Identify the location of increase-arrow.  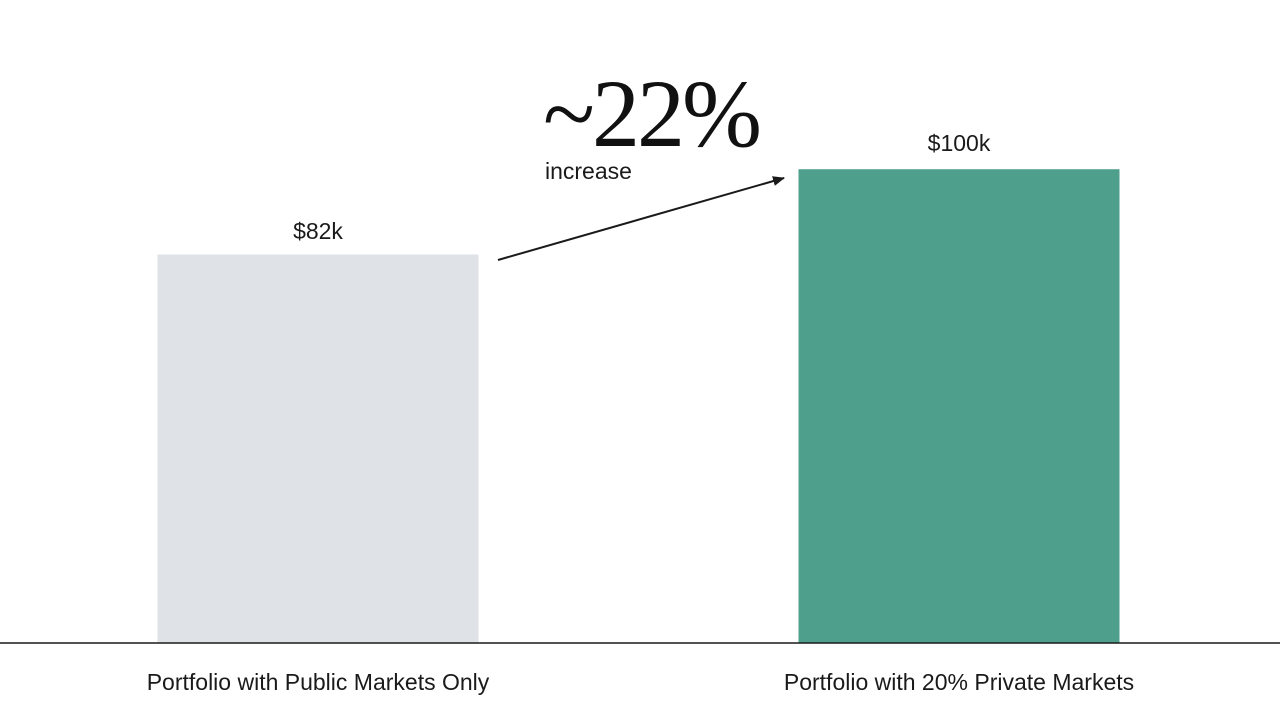
(641, 218).